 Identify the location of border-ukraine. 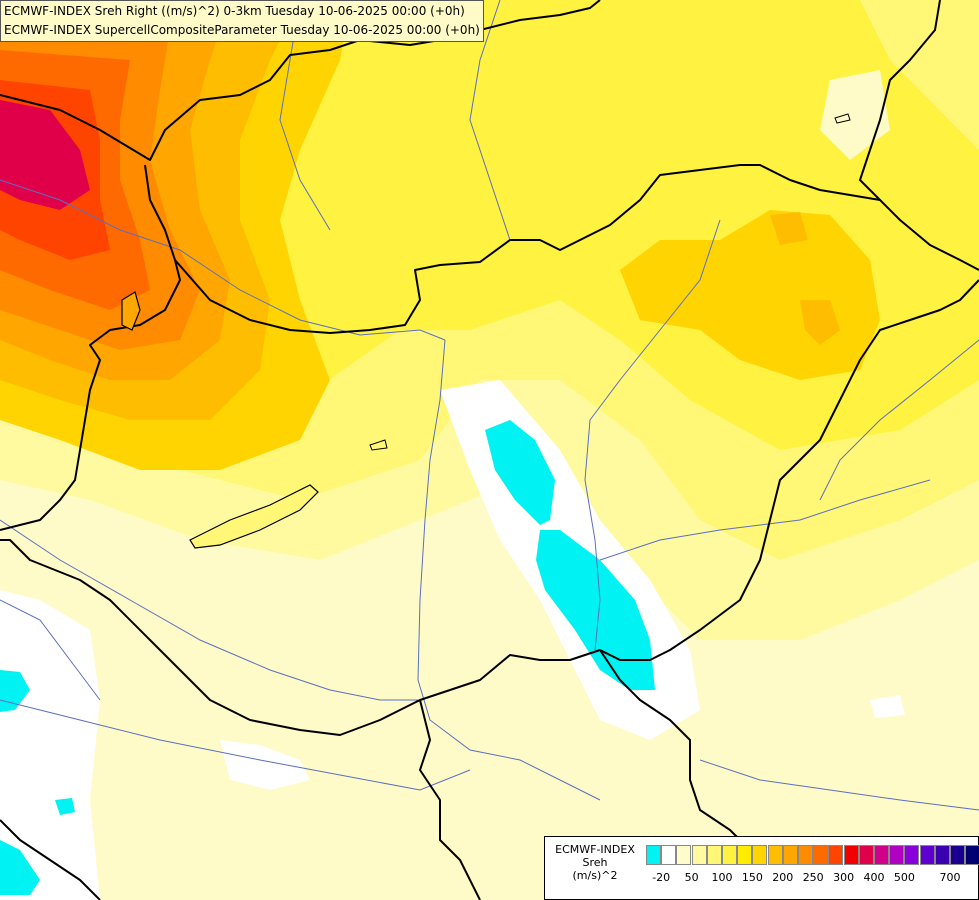
(900, 100).